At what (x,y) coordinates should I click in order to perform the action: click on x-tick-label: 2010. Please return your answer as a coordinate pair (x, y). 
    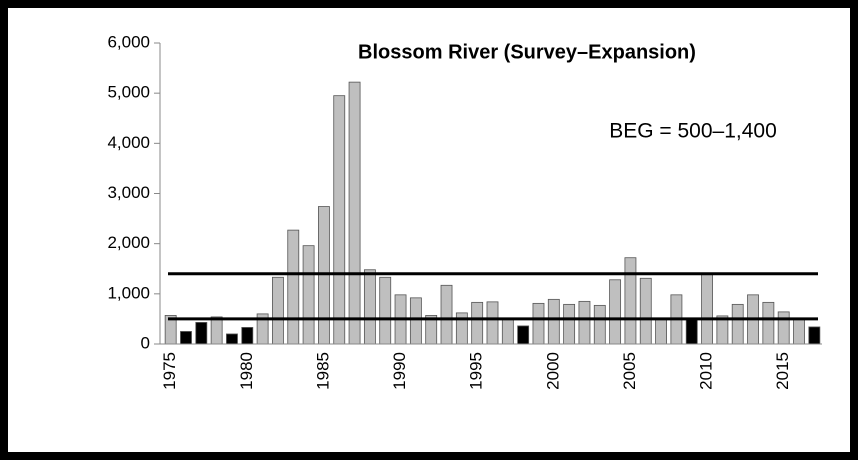
    Looking at the image, I should click on (706, 371).